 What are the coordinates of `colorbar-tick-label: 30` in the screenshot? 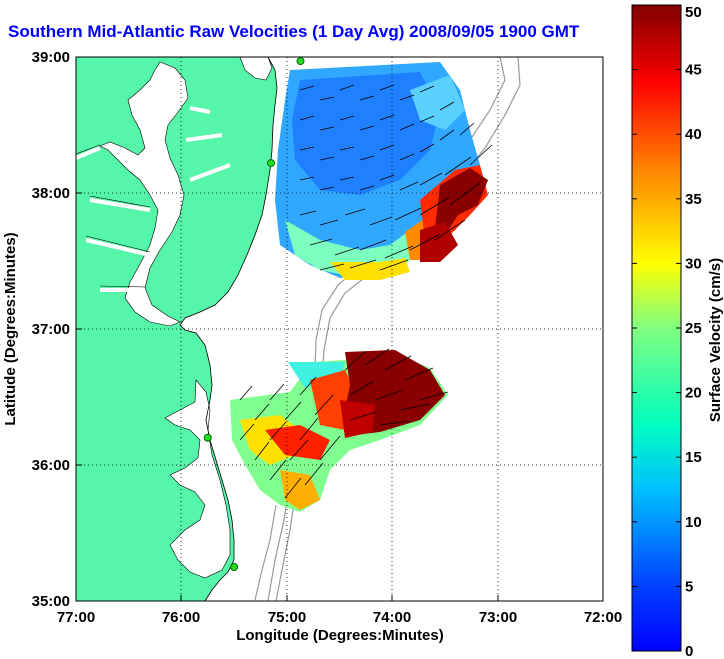 It's located at (693, 263).